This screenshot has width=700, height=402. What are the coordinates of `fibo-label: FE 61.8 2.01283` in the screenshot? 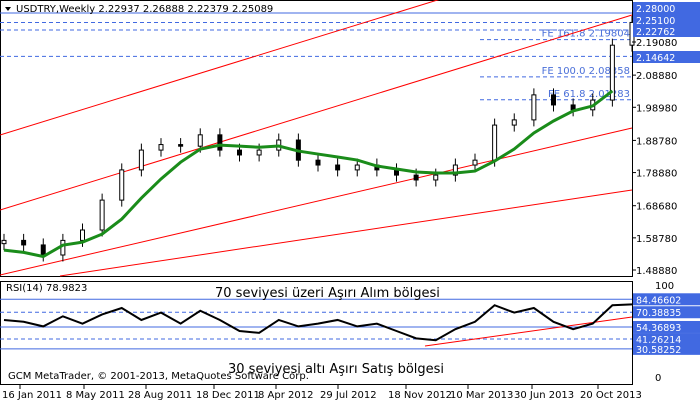 It's located at (589, 94).